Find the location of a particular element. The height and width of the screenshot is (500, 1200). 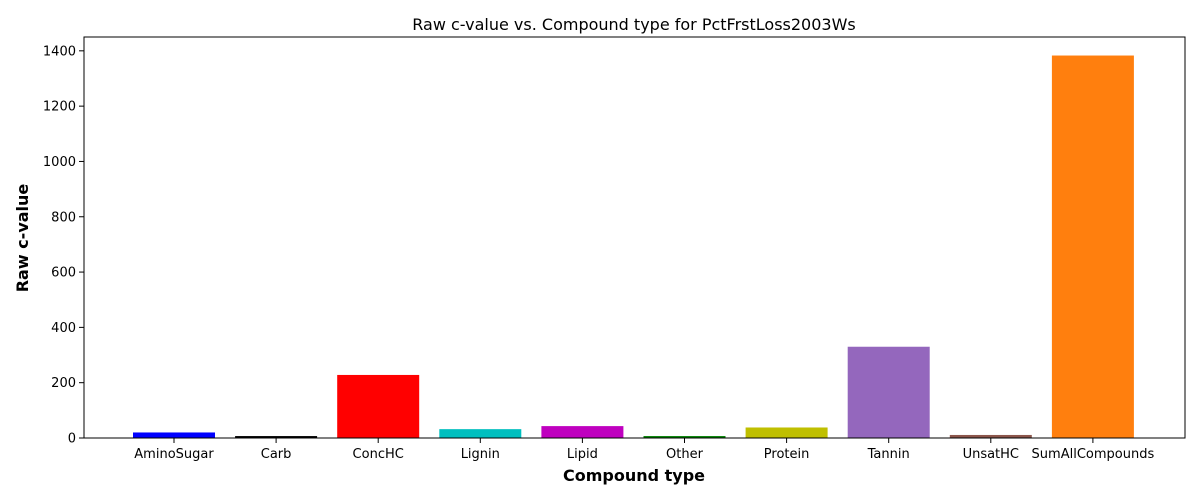

y-tick-label: 1000 is located at coordinates (59, 162).